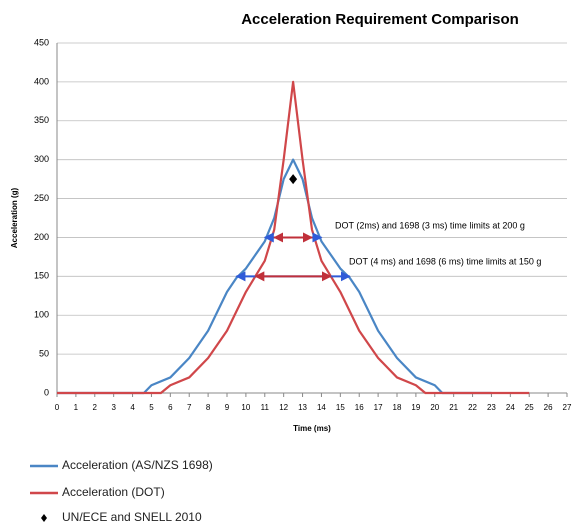 Image resolution: width=573 pixels, height=532 pixels. Describe the element at coordinates (41, 42) in the screenshot. I see `y-tick-label: 450` at that location.